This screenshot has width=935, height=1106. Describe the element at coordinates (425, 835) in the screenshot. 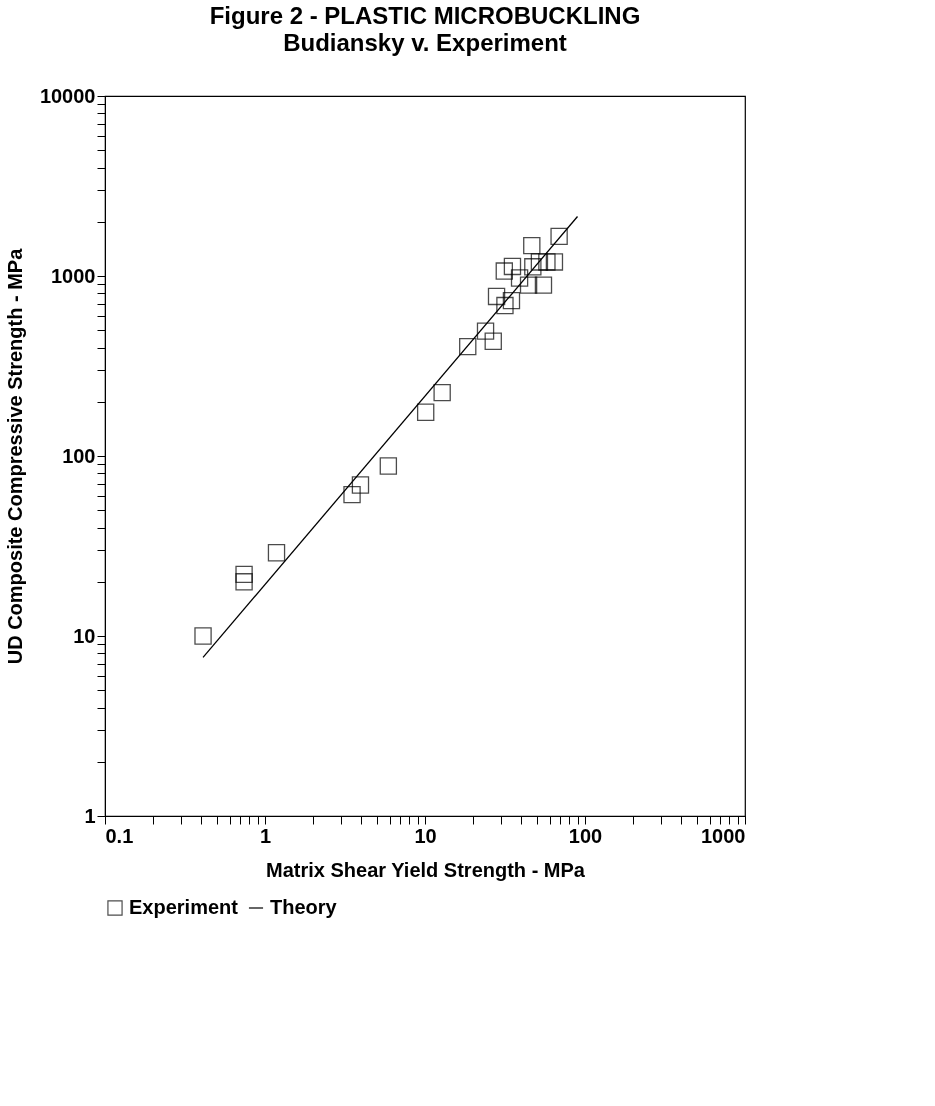

I see `x-tick-label: 10` at that location.